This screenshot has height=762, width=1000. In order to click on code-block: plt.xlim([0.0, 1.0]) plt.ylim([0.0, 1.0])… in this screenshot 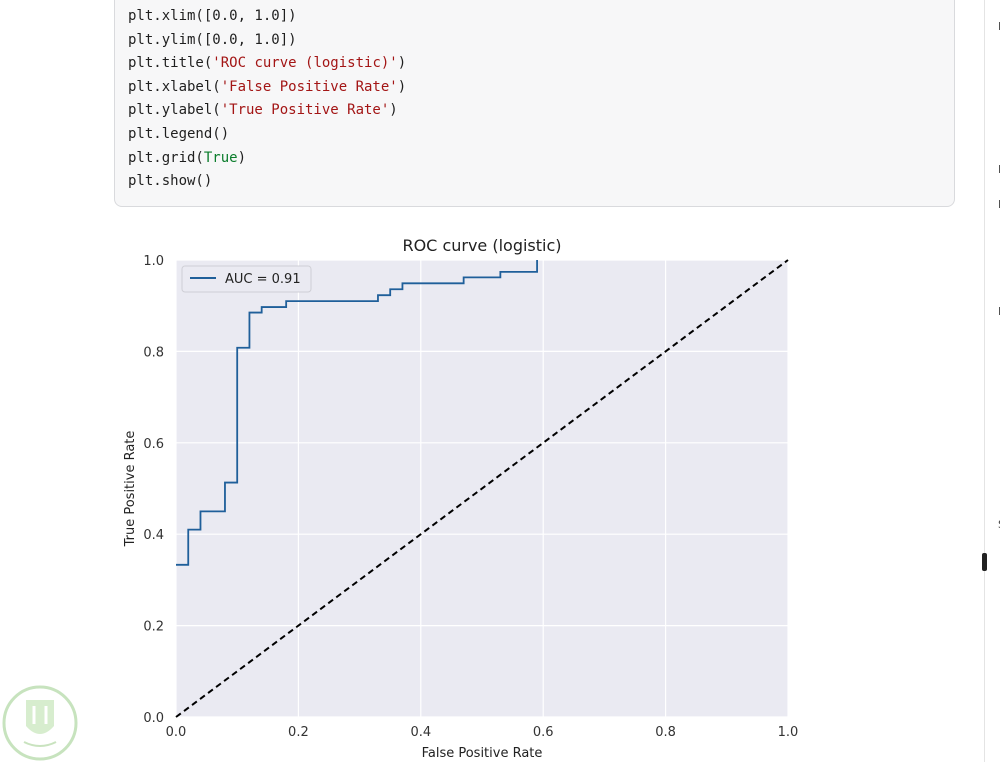, I will do `click(267, 99)`.